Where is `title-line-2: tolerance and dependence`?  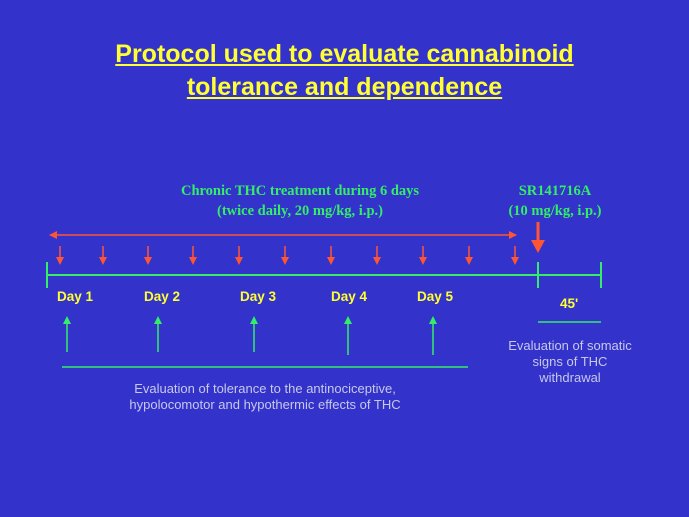 title-line-2: tolerance and dependence is located at coordinates (344, 87).